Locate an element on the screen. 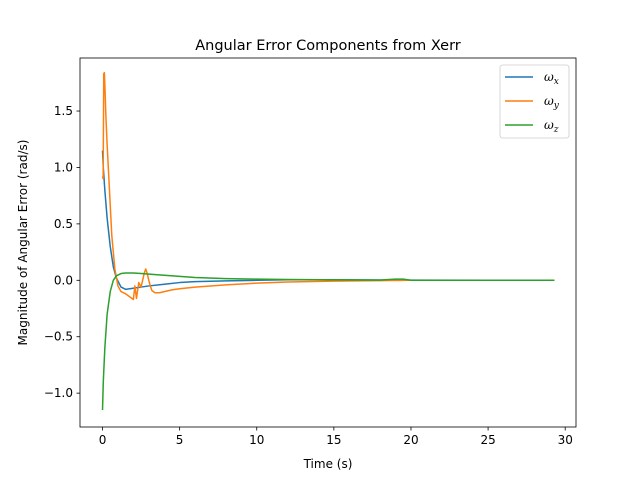  legend-label-z: ωz is located at coordinates (551, 126).